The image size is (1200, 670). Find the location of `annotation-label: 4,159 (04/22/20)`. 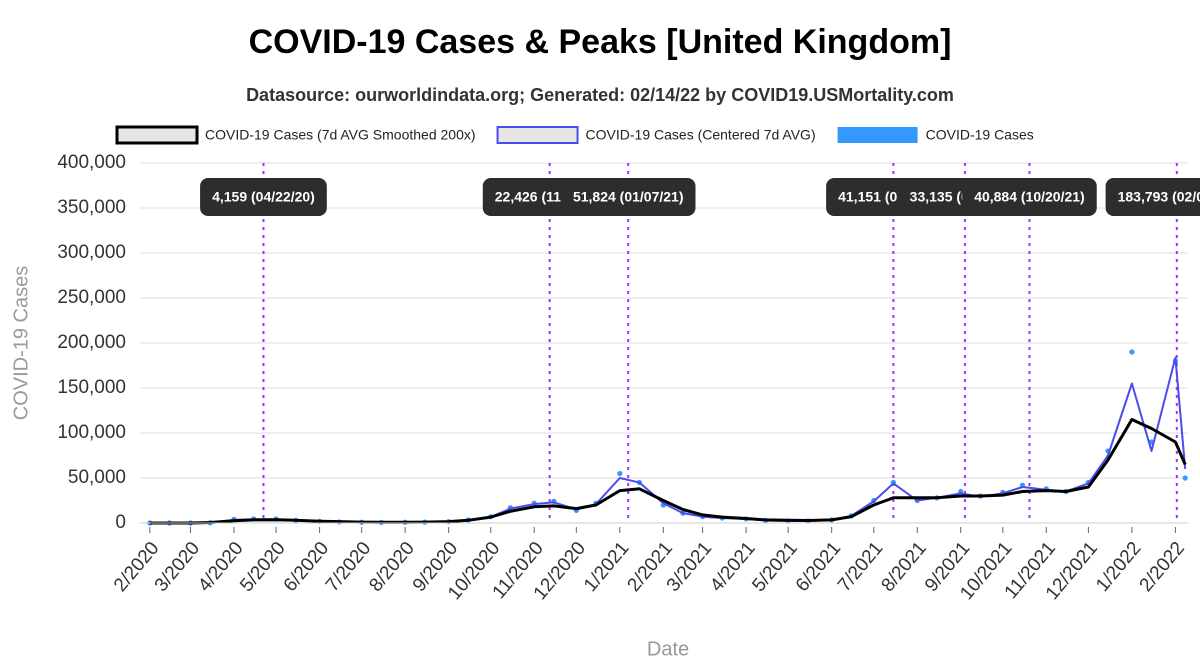

annotation-label: 4,159 (04/22/20) is located at coordinates (263, 197).